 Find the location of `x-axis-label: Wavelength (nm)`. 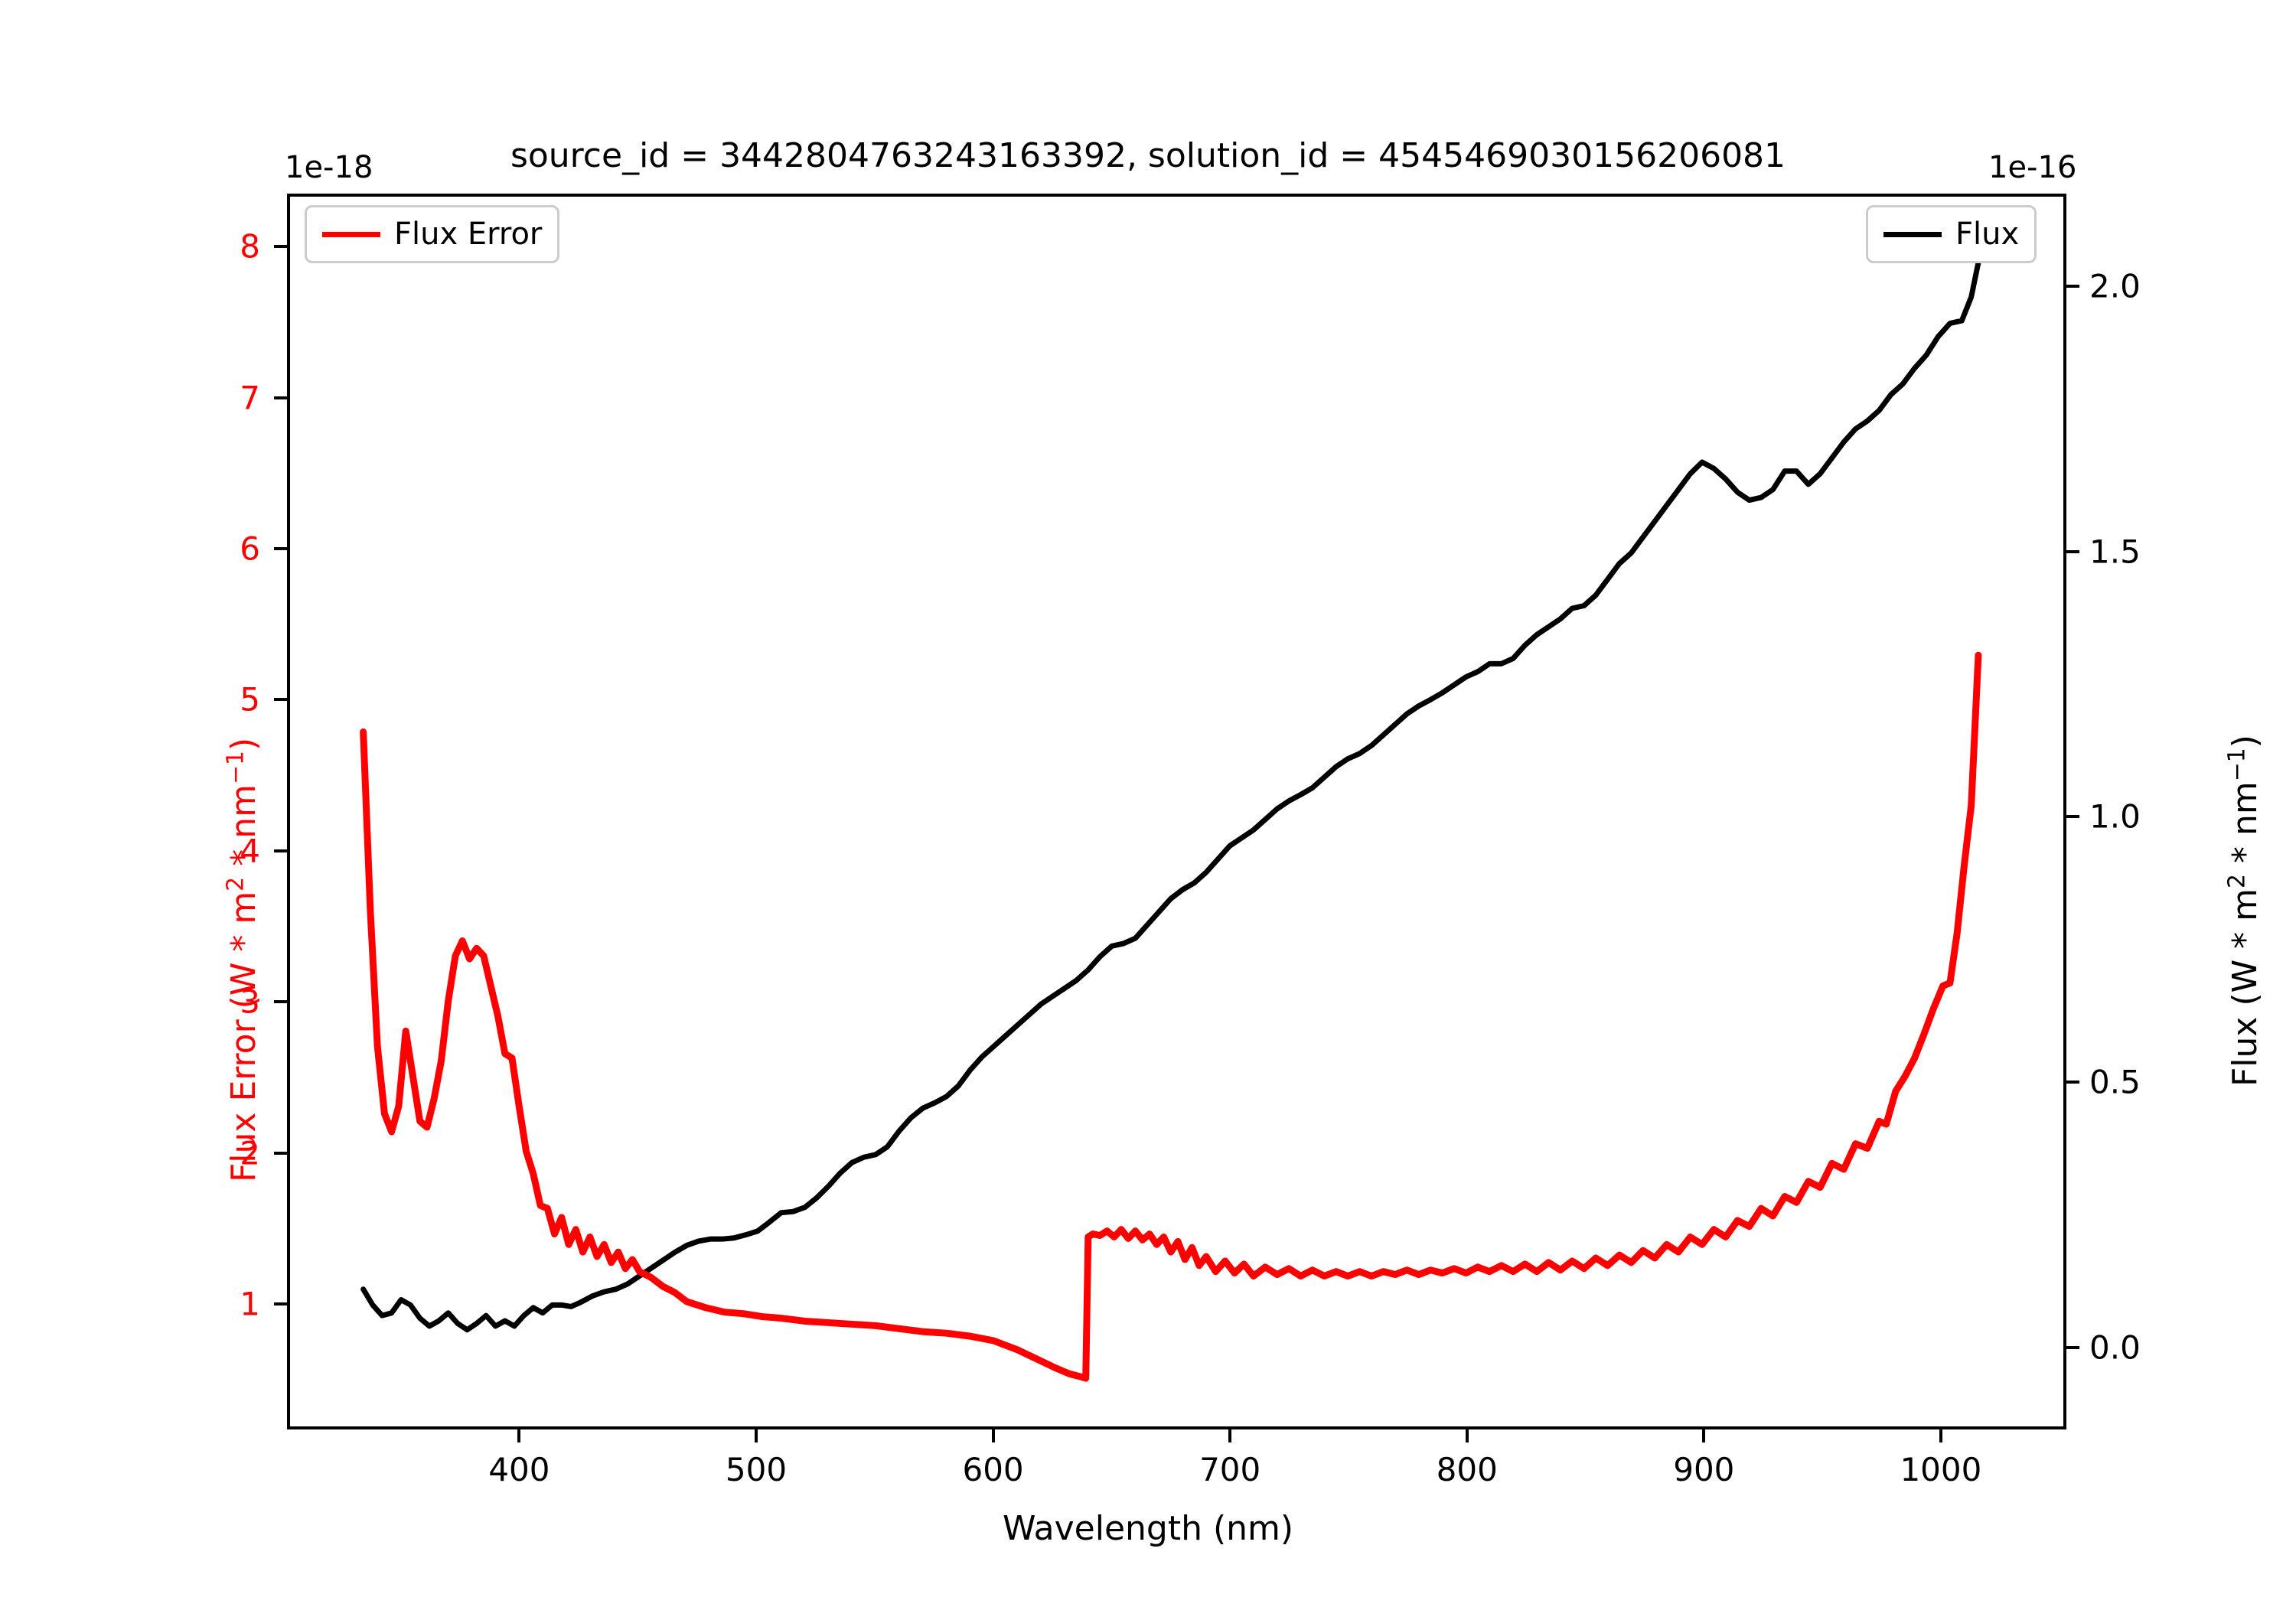

x-axis-label: Wavelength (nm) is located at coordinates (1148, 1529).